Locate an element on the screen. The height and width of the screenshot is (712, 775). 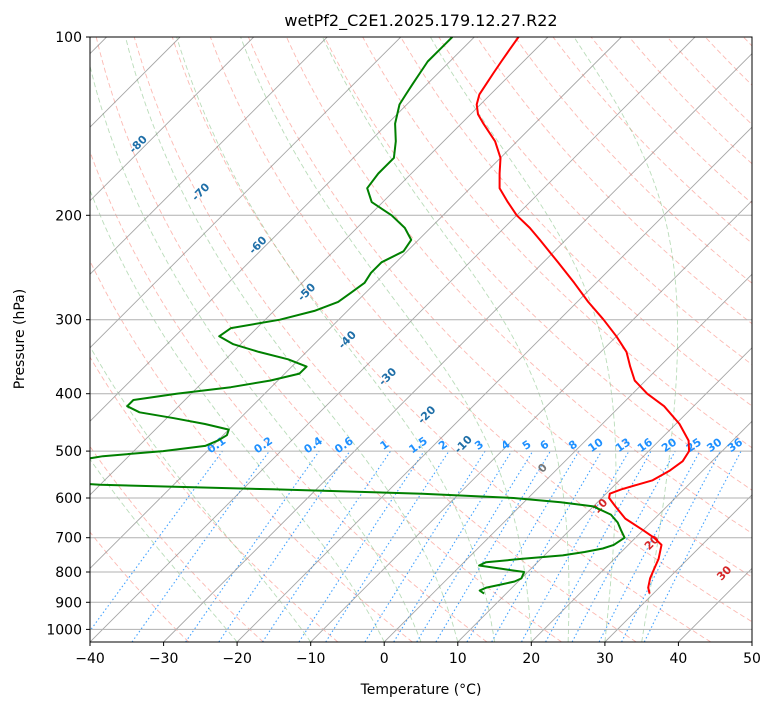
x-axis-label: Temperature (°C) is located at coordinates (421, 690).